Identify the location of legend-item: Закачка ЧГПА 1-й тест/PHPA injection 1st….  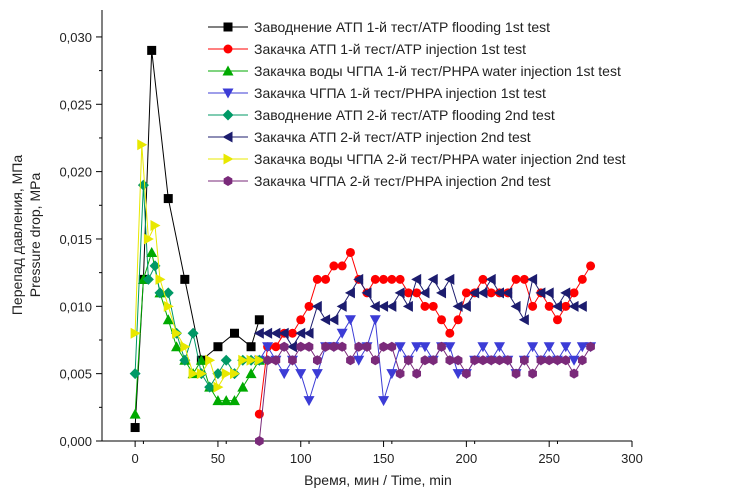
(377, 93).